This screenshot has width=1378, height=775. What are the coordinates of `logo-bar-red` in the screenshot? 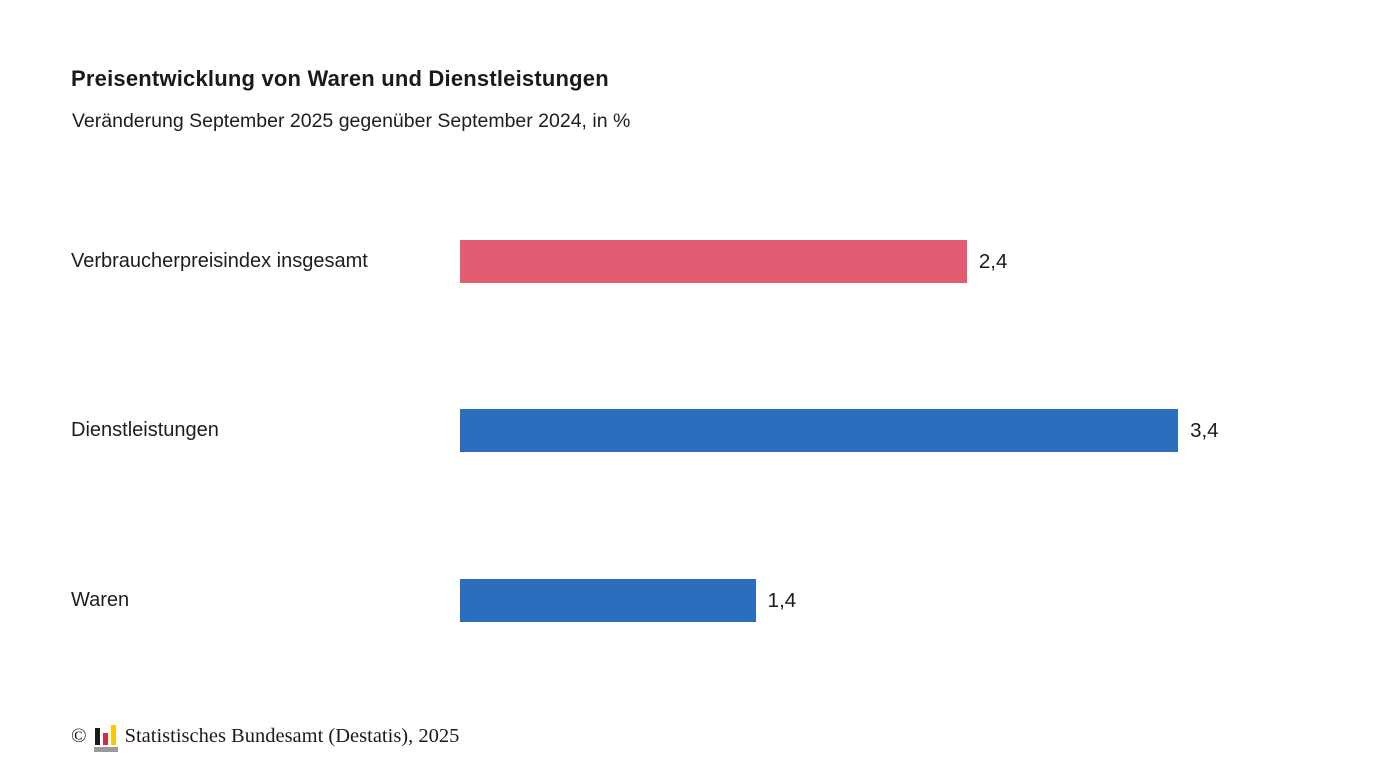 It's located at (106, 739).